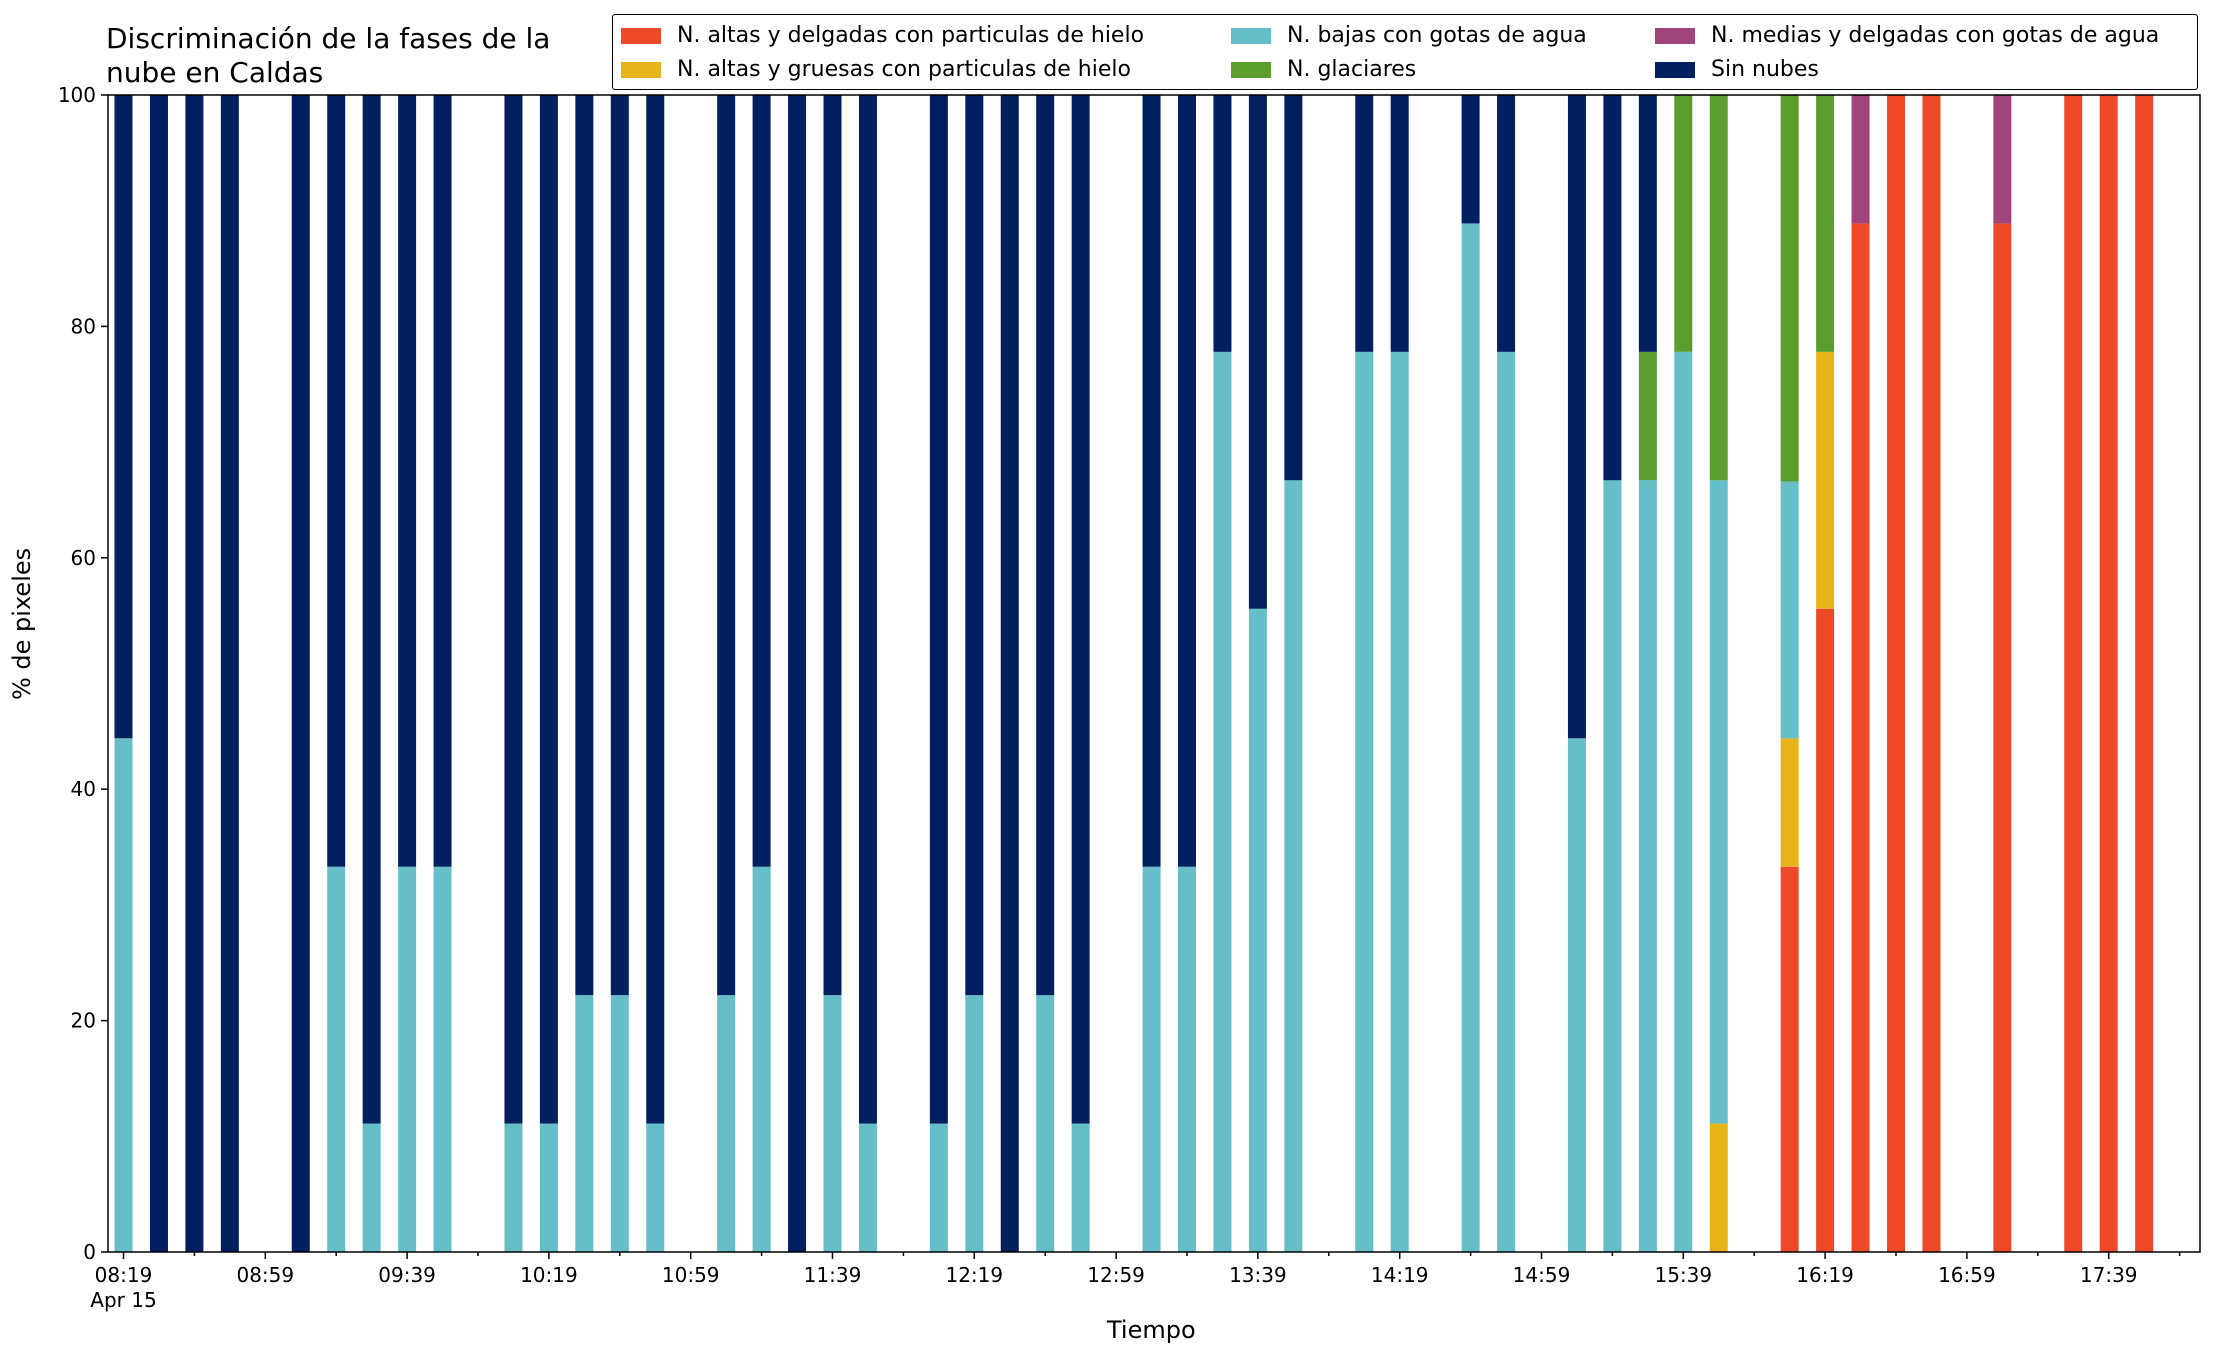  What do you see at coordinates (1400, 1275) in the screenshot?
I see `x-tick-label: 14:19` at bounding box center [1400, 1275].